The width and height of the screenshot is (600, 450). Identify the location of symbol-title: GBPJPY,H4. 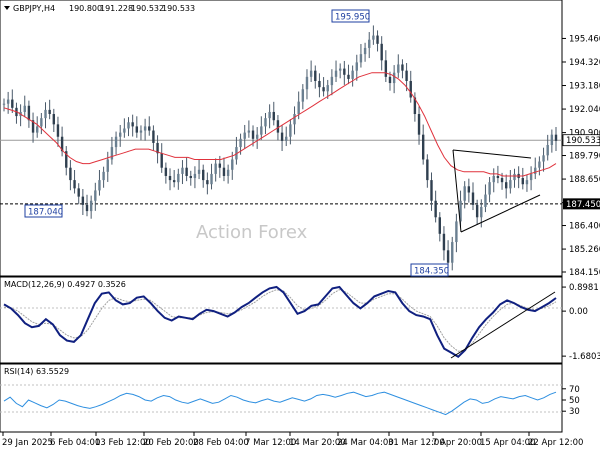
(34, 8).